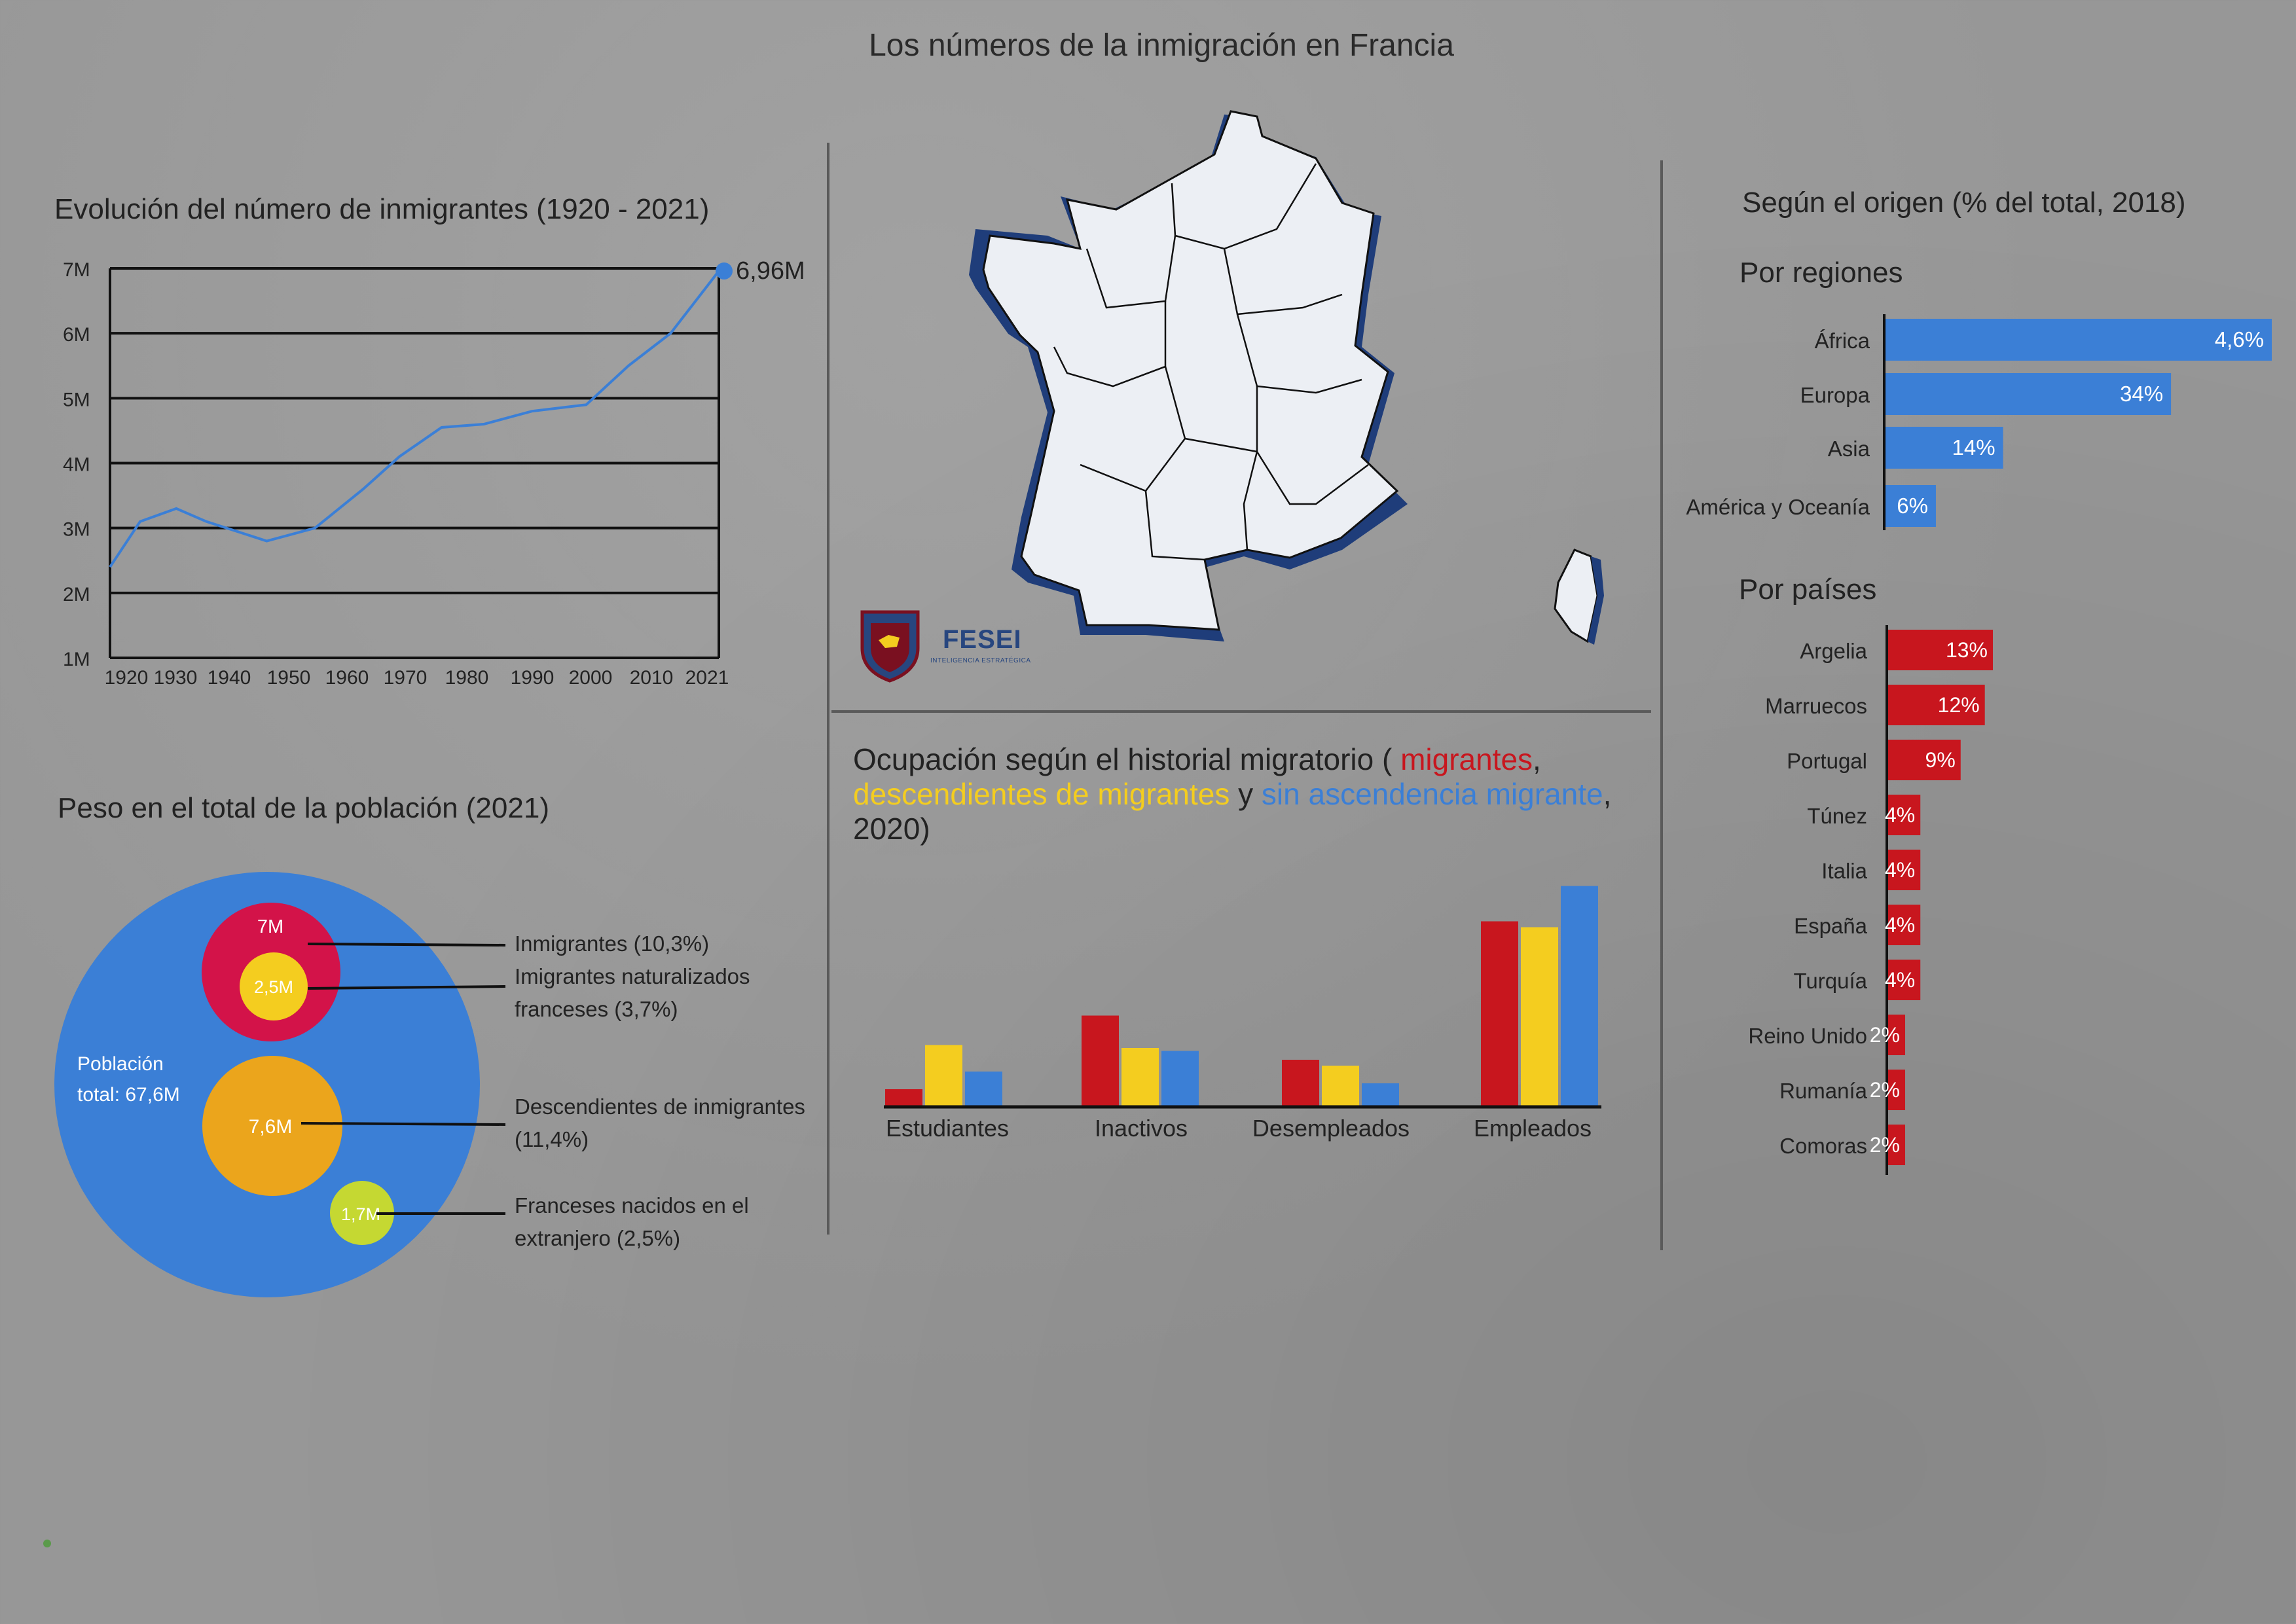 Image resolution: width=2296 pixels, height=1624 pixels. Describe the element at coordinates (1300, 1083) in the screenshot. I see `bar-desempleados-migrantes` at that location.